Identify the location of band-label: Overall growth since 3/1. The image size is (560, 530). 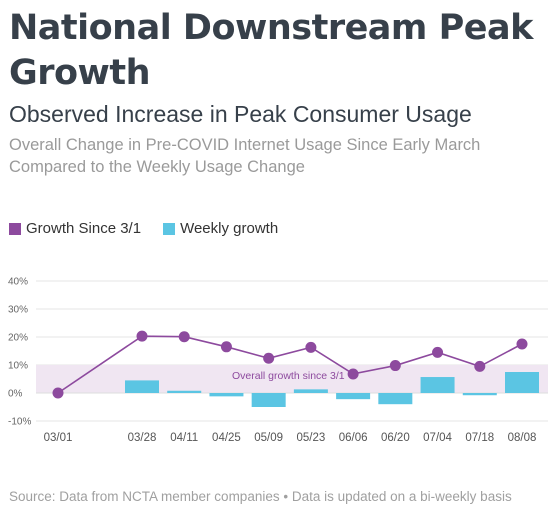
(288, 376).